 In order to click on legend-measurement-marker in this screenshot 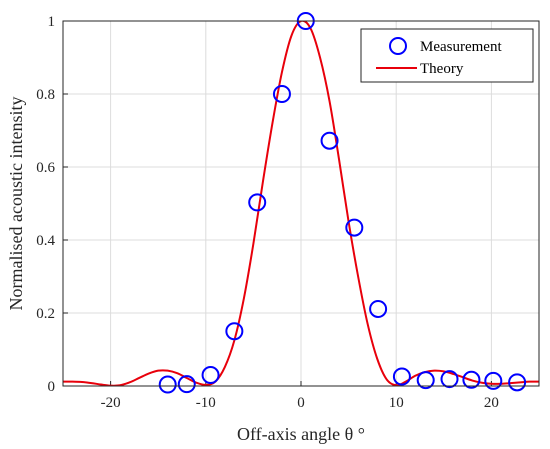, I will do `click(398, 46)`.